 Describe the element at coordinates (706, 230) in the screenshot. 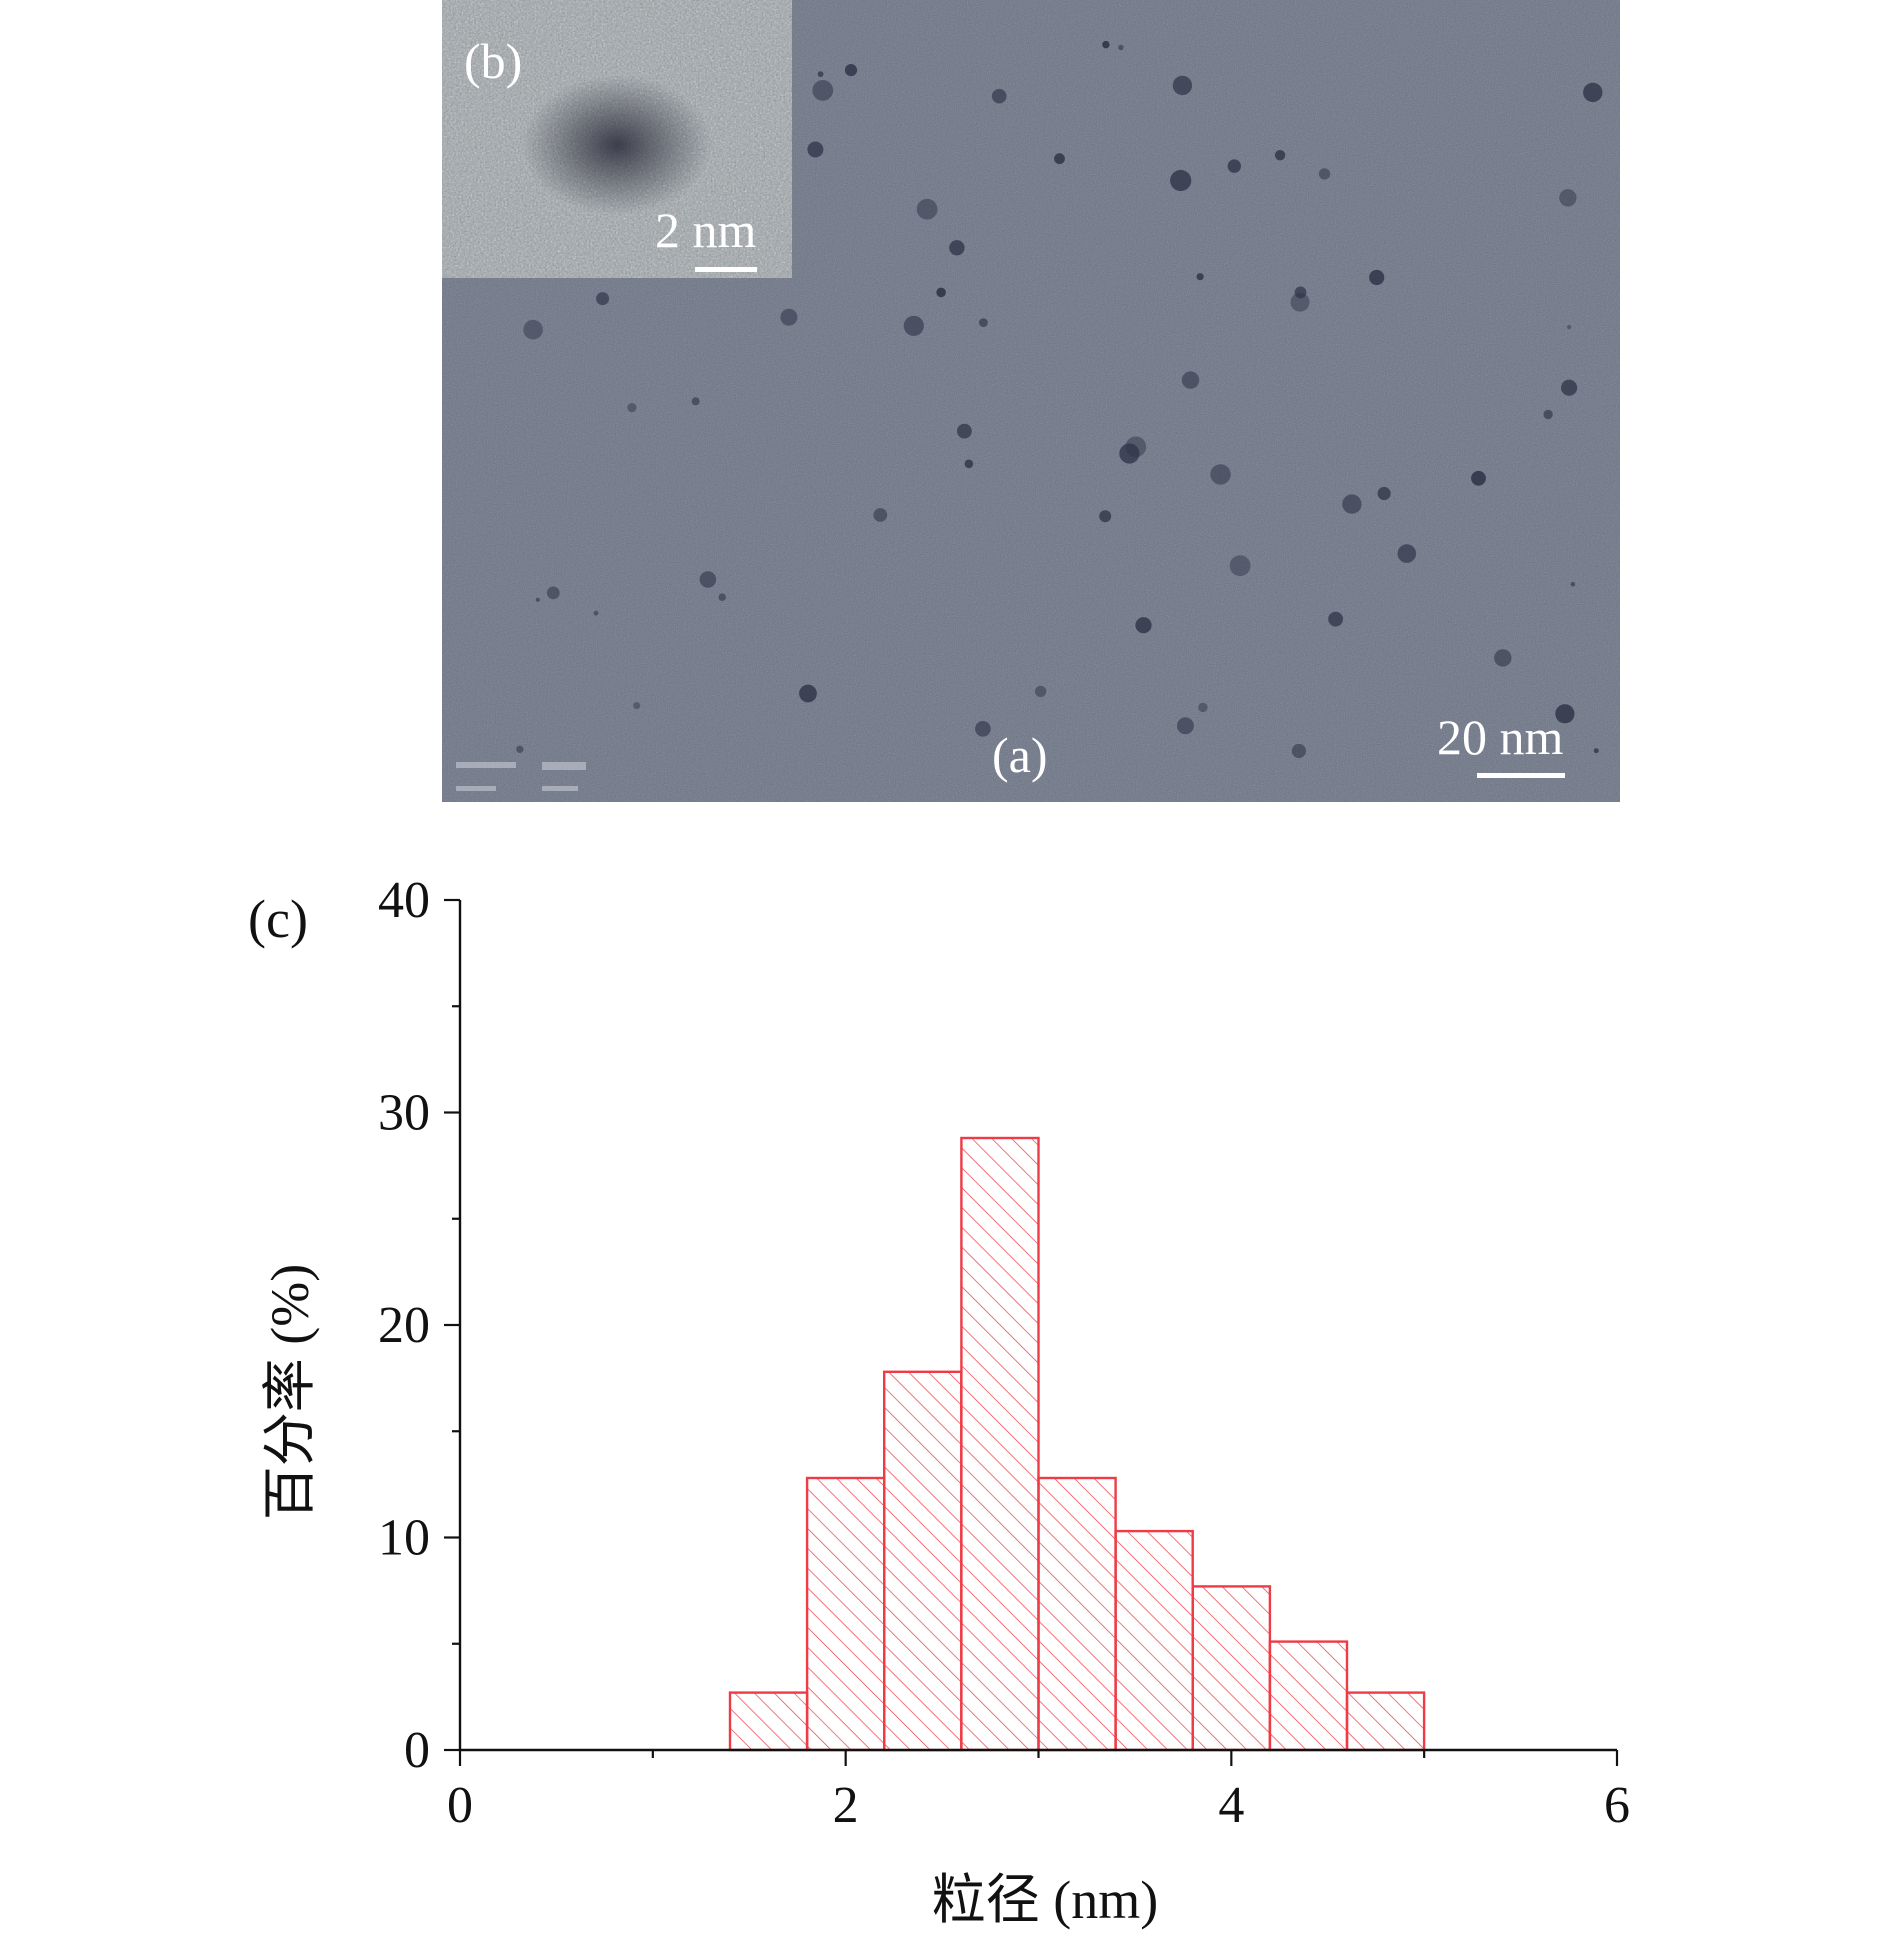

I see `scale-label-inset: 2 nm` at that location.